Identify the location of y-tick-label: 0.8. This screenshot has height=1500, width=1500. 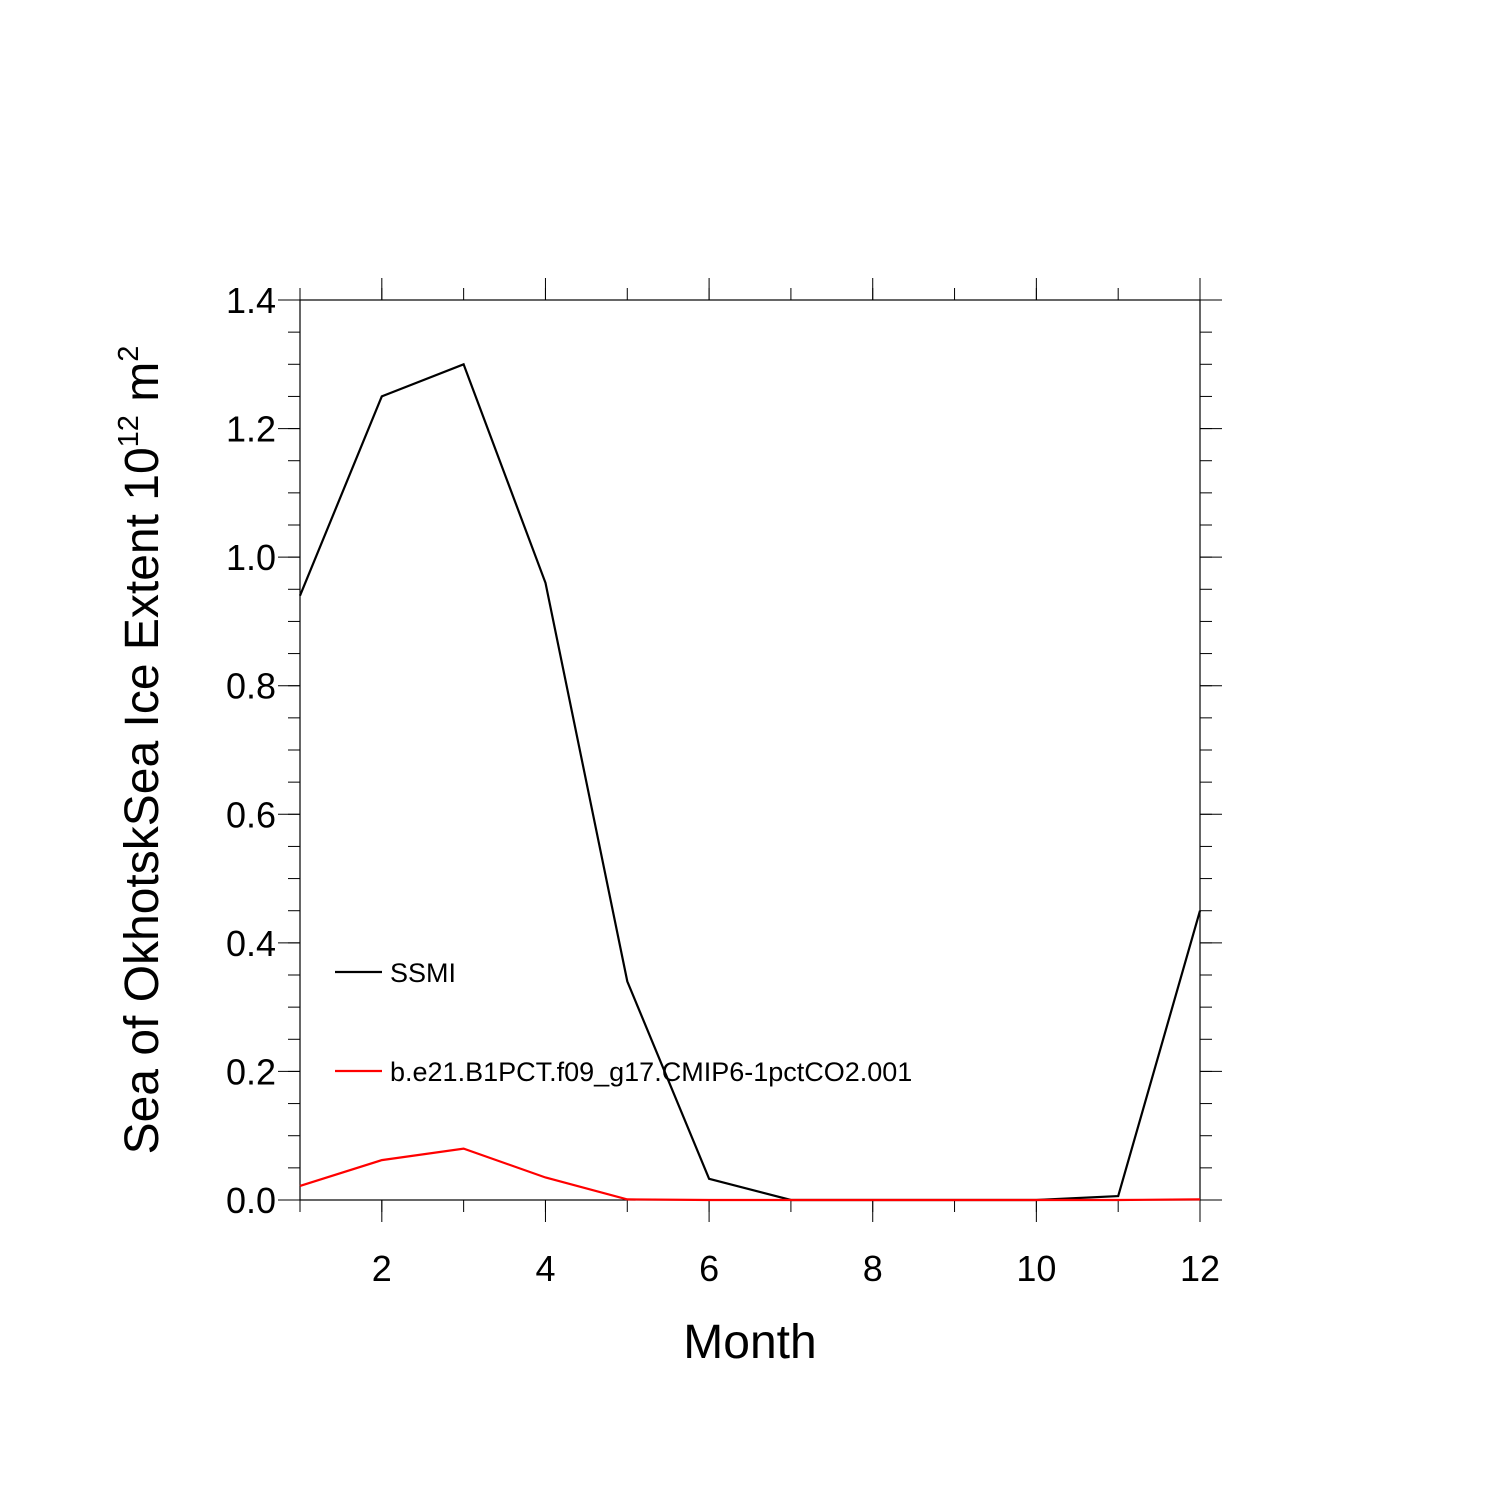
(251, 686).